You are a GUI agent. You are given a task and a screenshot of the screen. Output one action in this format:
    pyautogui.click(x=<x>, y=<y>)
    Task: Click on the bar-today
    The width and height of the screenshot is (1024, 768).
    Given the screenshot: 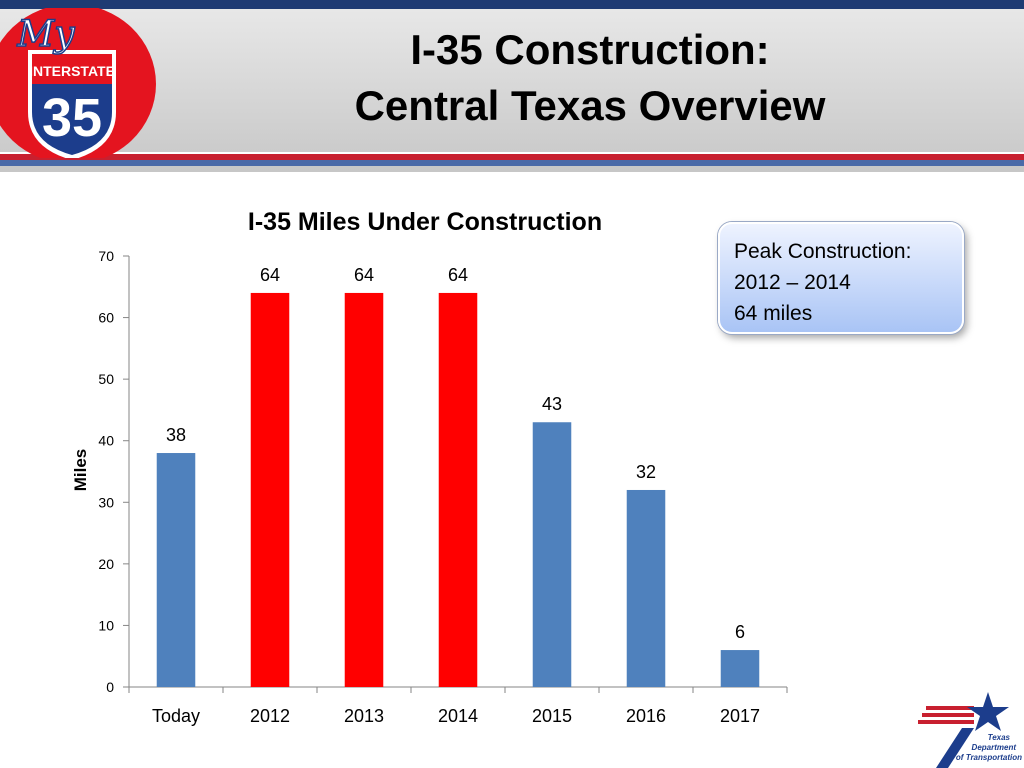 What is the action you would take?
    pyautogui.click(x=176, y=570)
    